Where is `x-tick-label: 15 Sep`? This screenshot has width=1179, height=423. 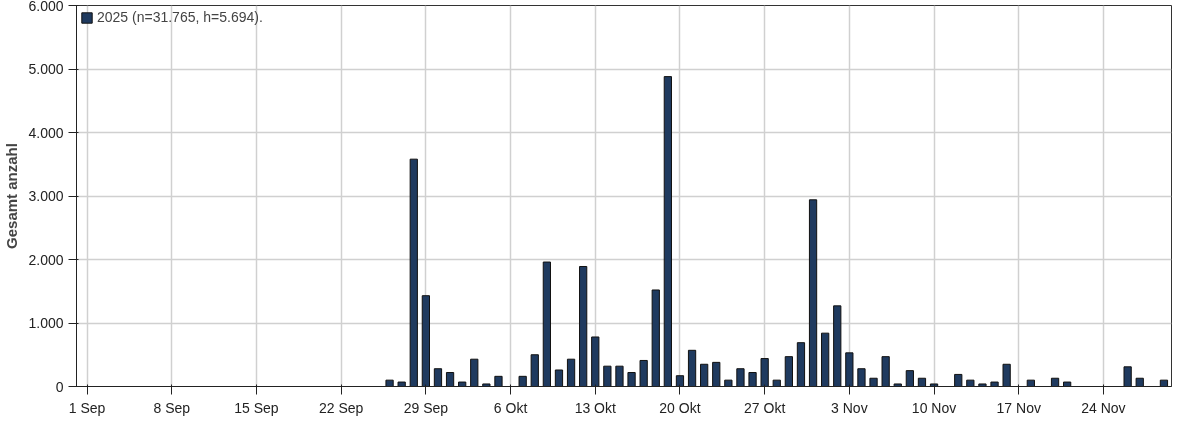 x-tick-label: 15 Sep is located at coordinates (256, 407).